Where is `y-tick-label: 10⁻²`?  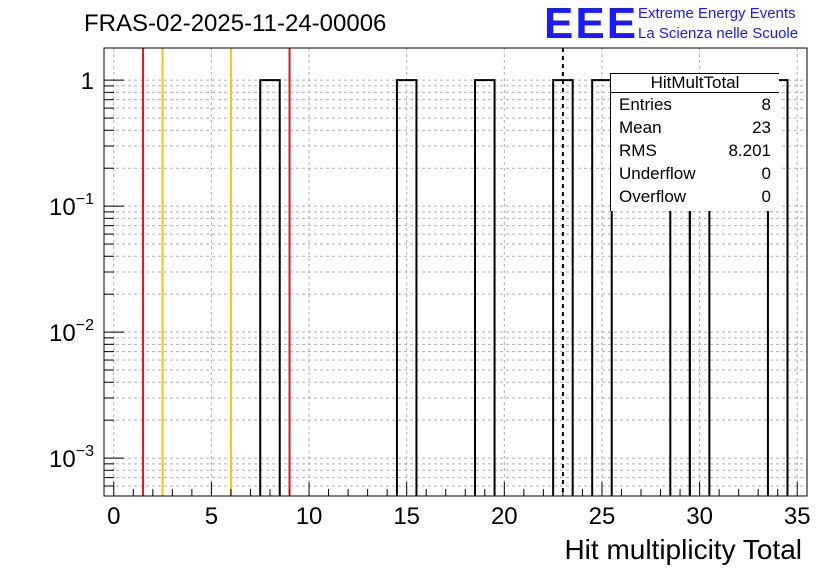 y-tick-label: 10⁻² is located at coordinates (71, 332).